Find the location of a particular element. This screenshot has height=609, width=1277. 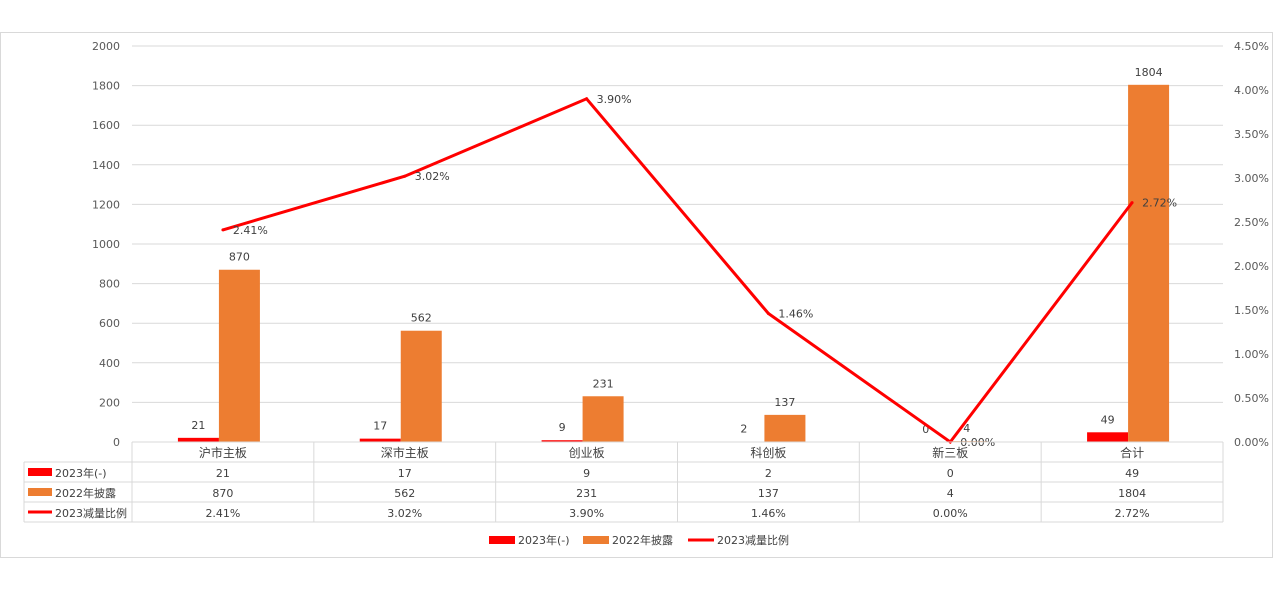

legend-label: 2022年披露 is located at coordinates (642, 540).